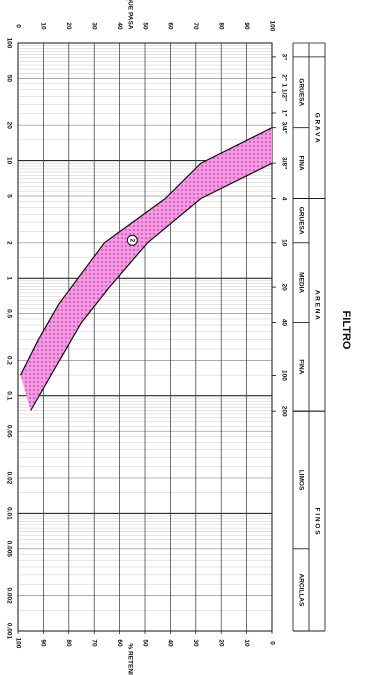 The image size is (367, 675). I want to click on size-tick-label: 20, so click(8, 126).